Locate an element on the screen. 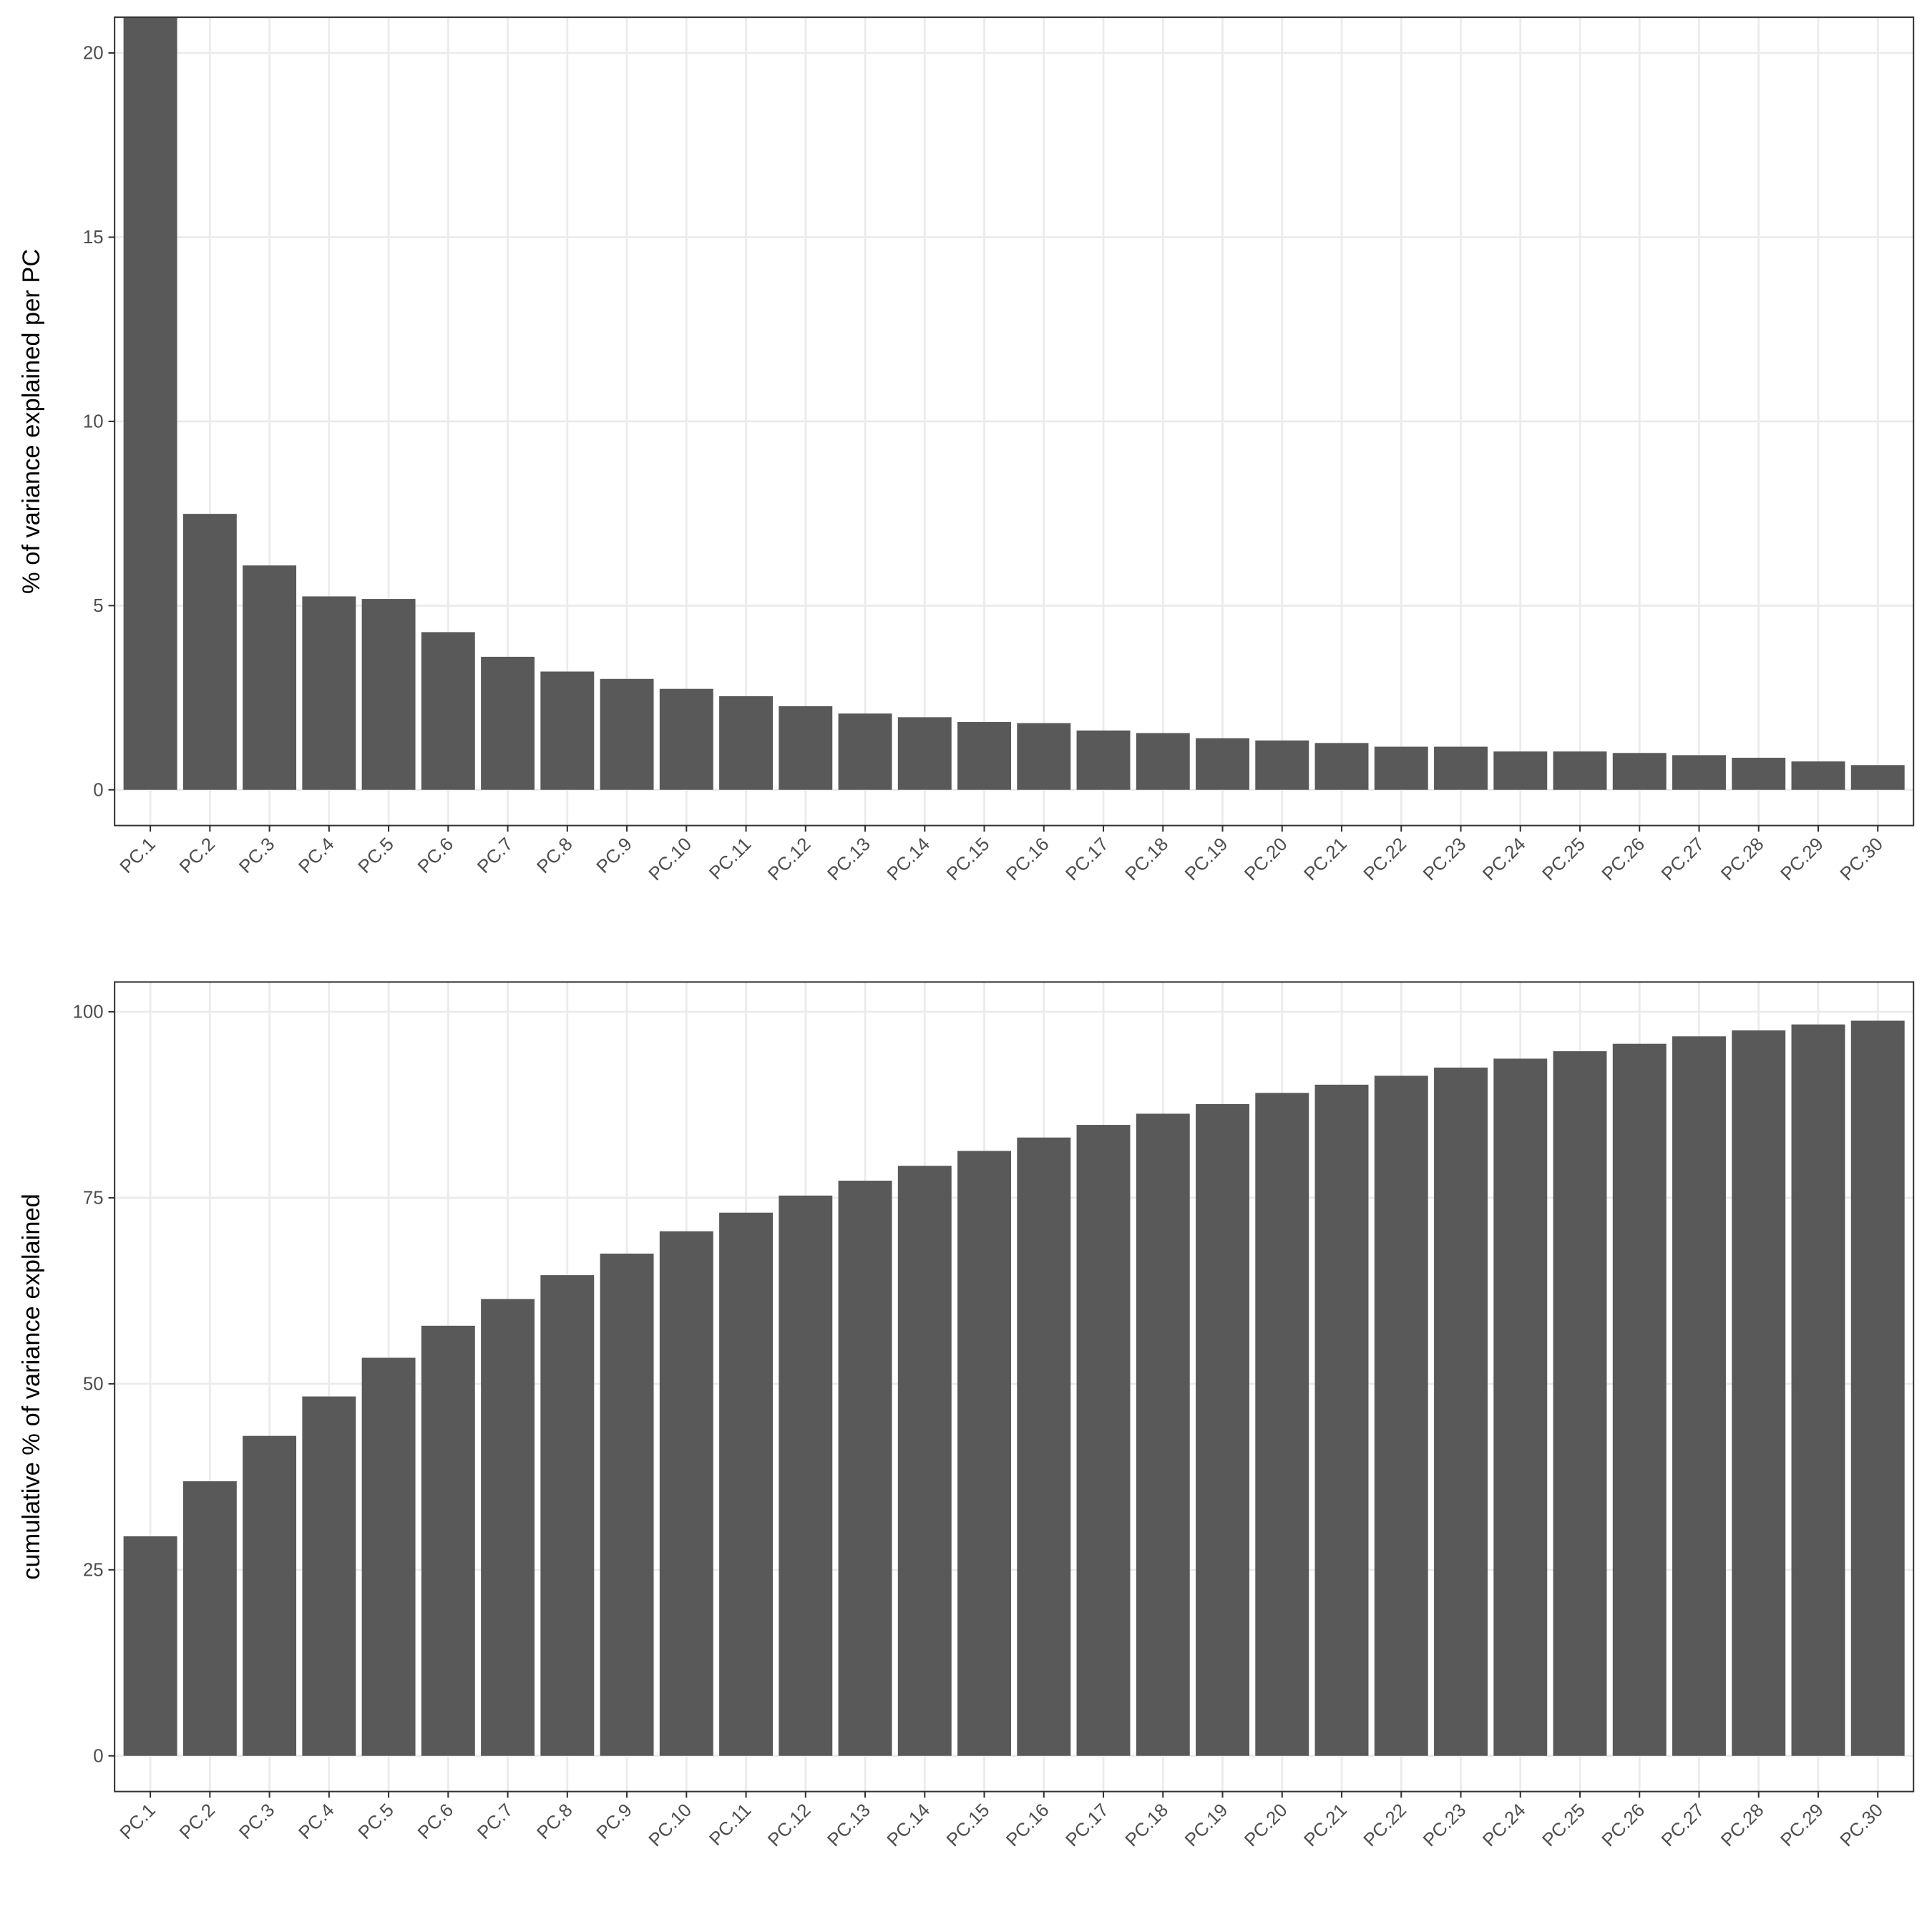 This screenshot has height=1932, width=1932. y-tick-label: 50 is located at coordinates (93, 1384).